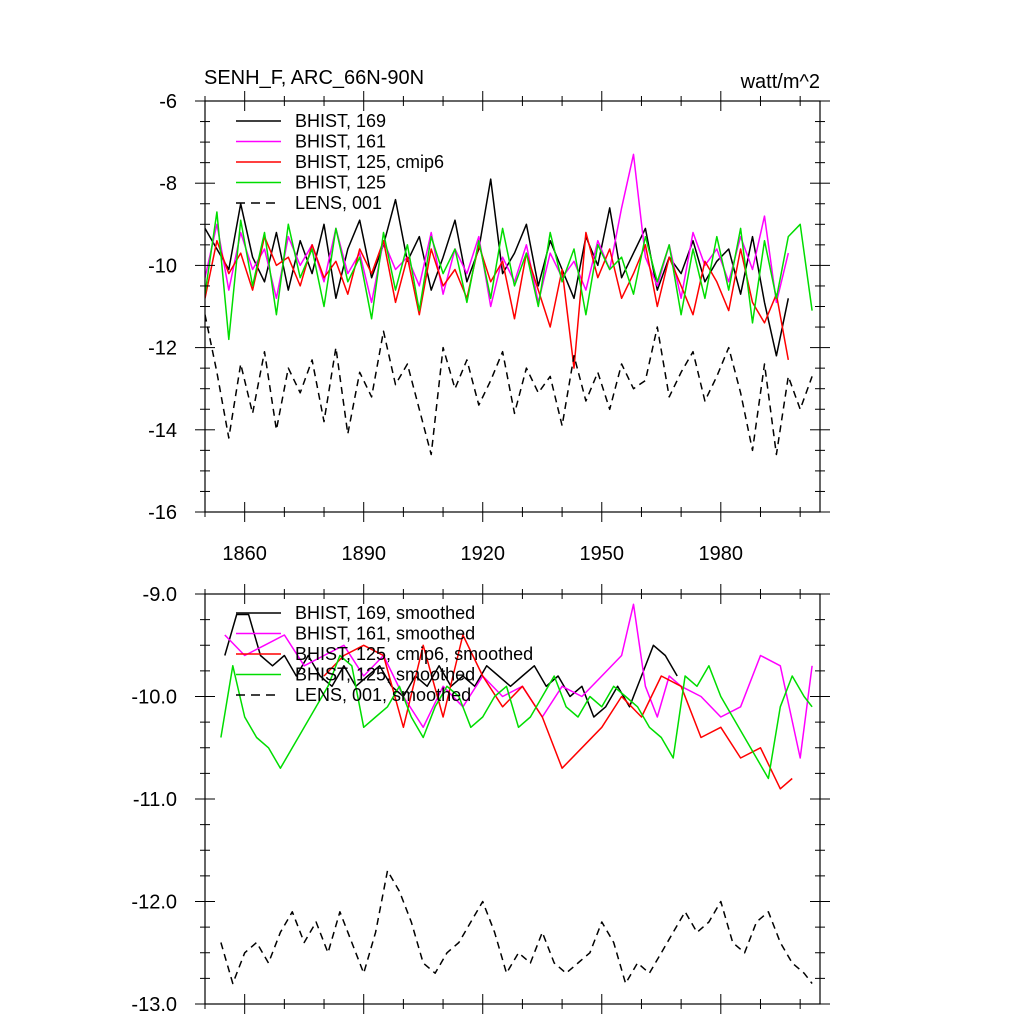  I want to click on legend-label: BHIST, 125, so click(340, 183).